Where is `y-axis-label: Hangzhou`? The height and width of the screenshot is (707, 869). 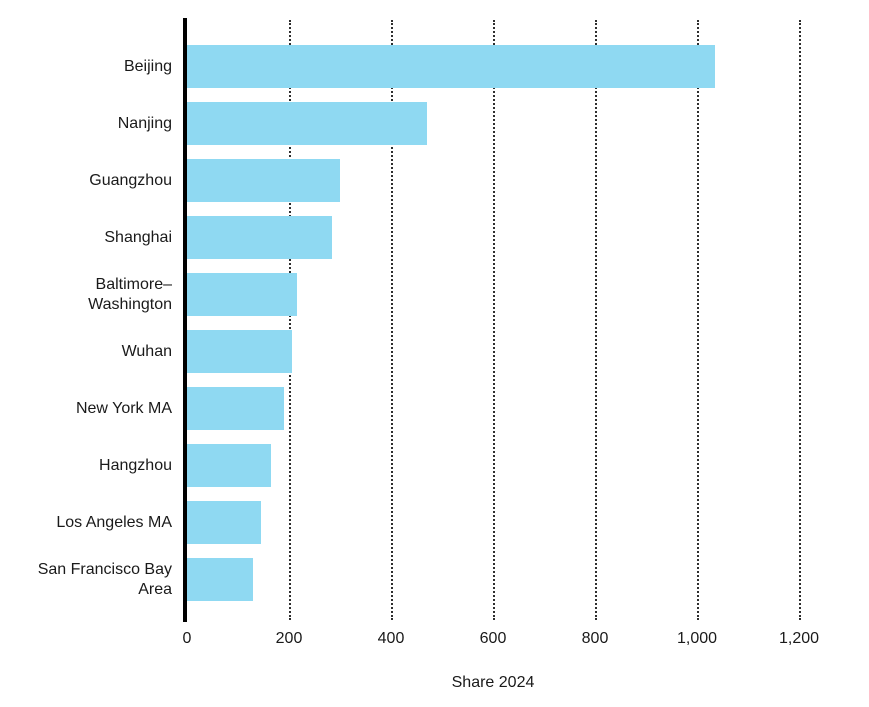
y-axis-label: Hangzhou is located at coordinates (135, 465).